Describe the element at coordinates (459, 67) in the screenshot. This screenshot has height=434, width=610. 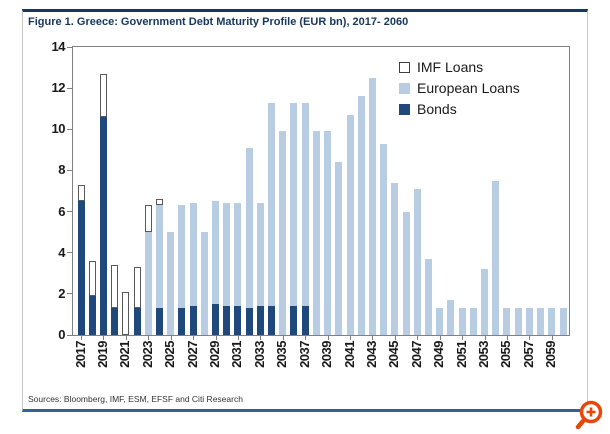
I see `legend-item-imf-loans: IMF Loans` at that location.